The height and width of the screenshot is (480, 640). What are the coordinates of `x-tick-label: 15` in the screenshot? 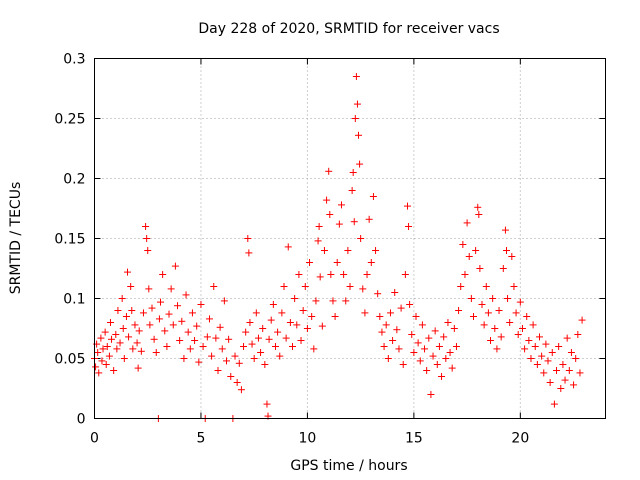 It's located at (414, 439).